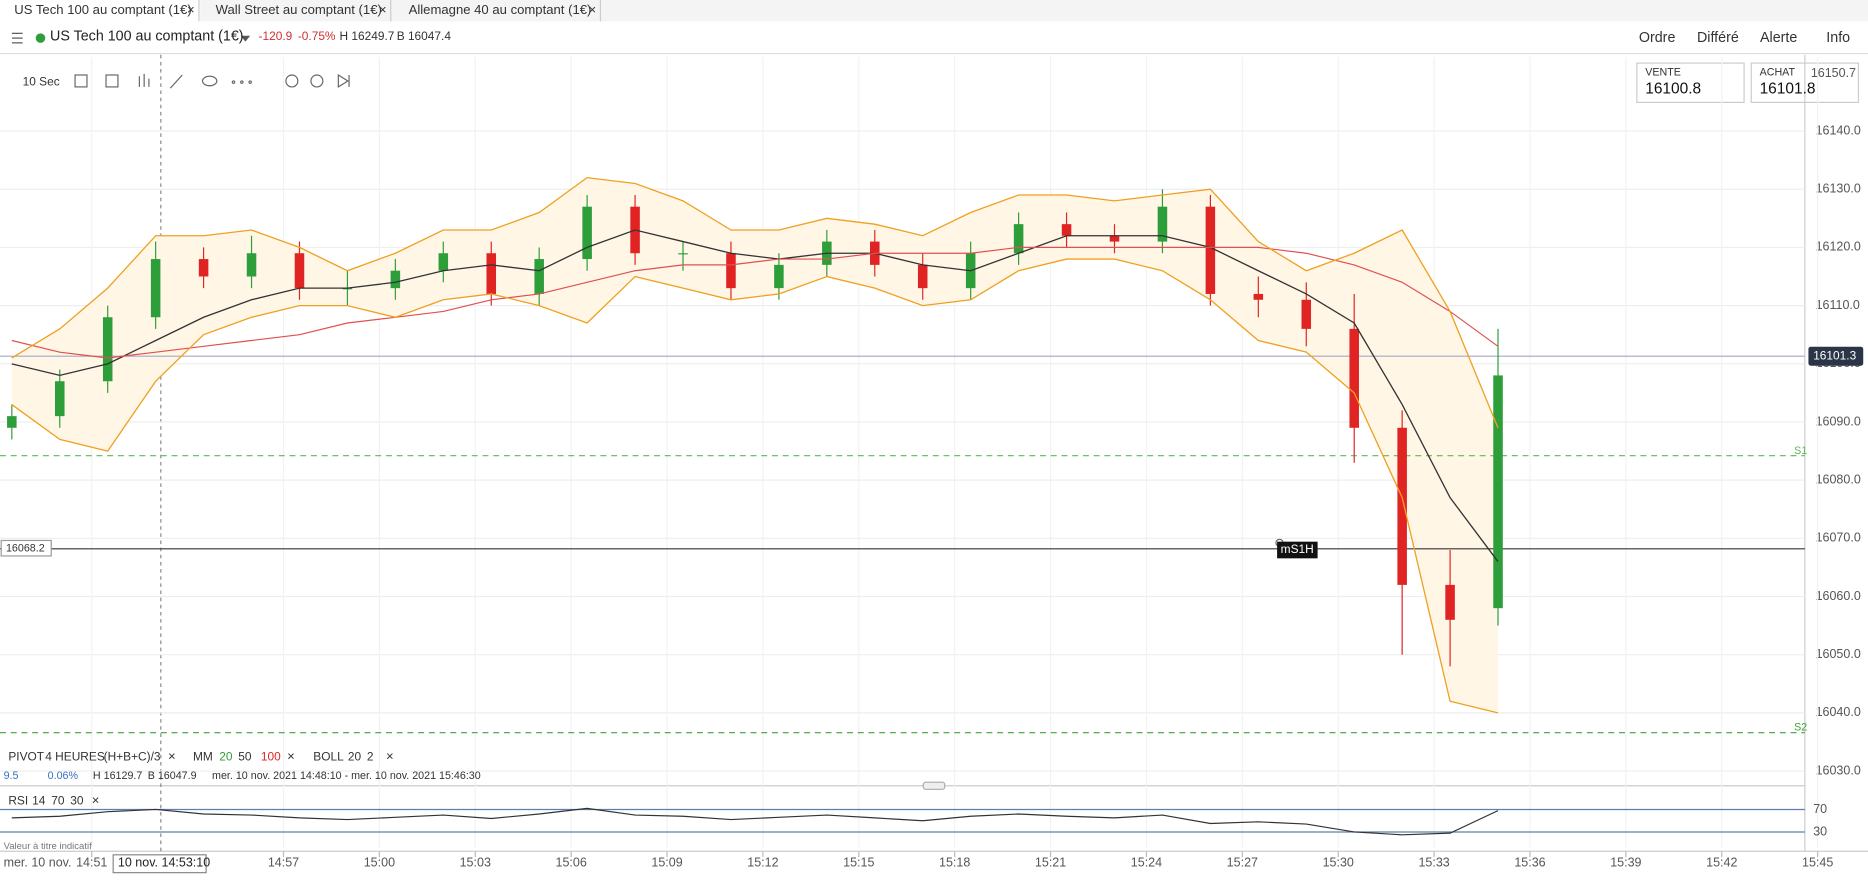 The image size is (1868, 881). I want to click on buy-label: ACHAT, so click(1778, 72).